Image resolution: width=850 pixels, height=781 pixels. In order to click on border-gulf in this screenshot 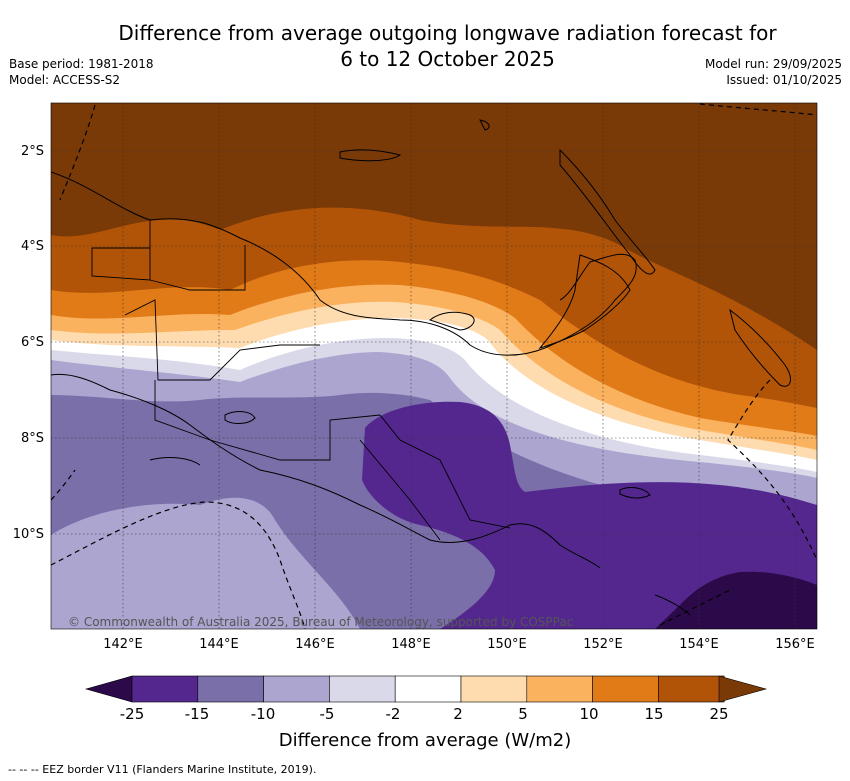, I will do `click(267, 420)`.